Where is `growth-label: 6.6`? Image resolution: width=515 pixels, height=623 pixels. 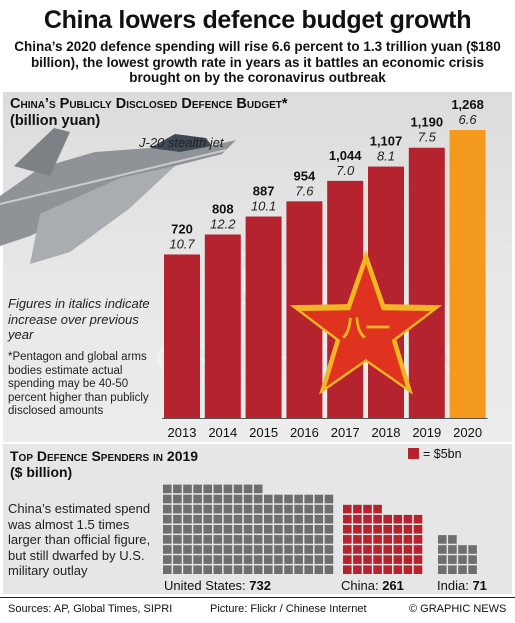
growth-label: 6.6 is located at coordinates (468, 119).